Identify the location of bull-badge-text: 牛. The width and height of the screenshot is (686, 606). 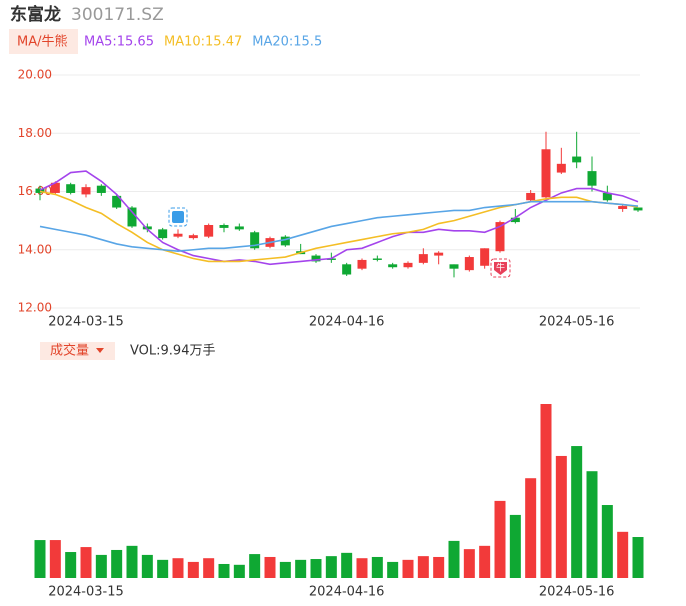
(500, 268).